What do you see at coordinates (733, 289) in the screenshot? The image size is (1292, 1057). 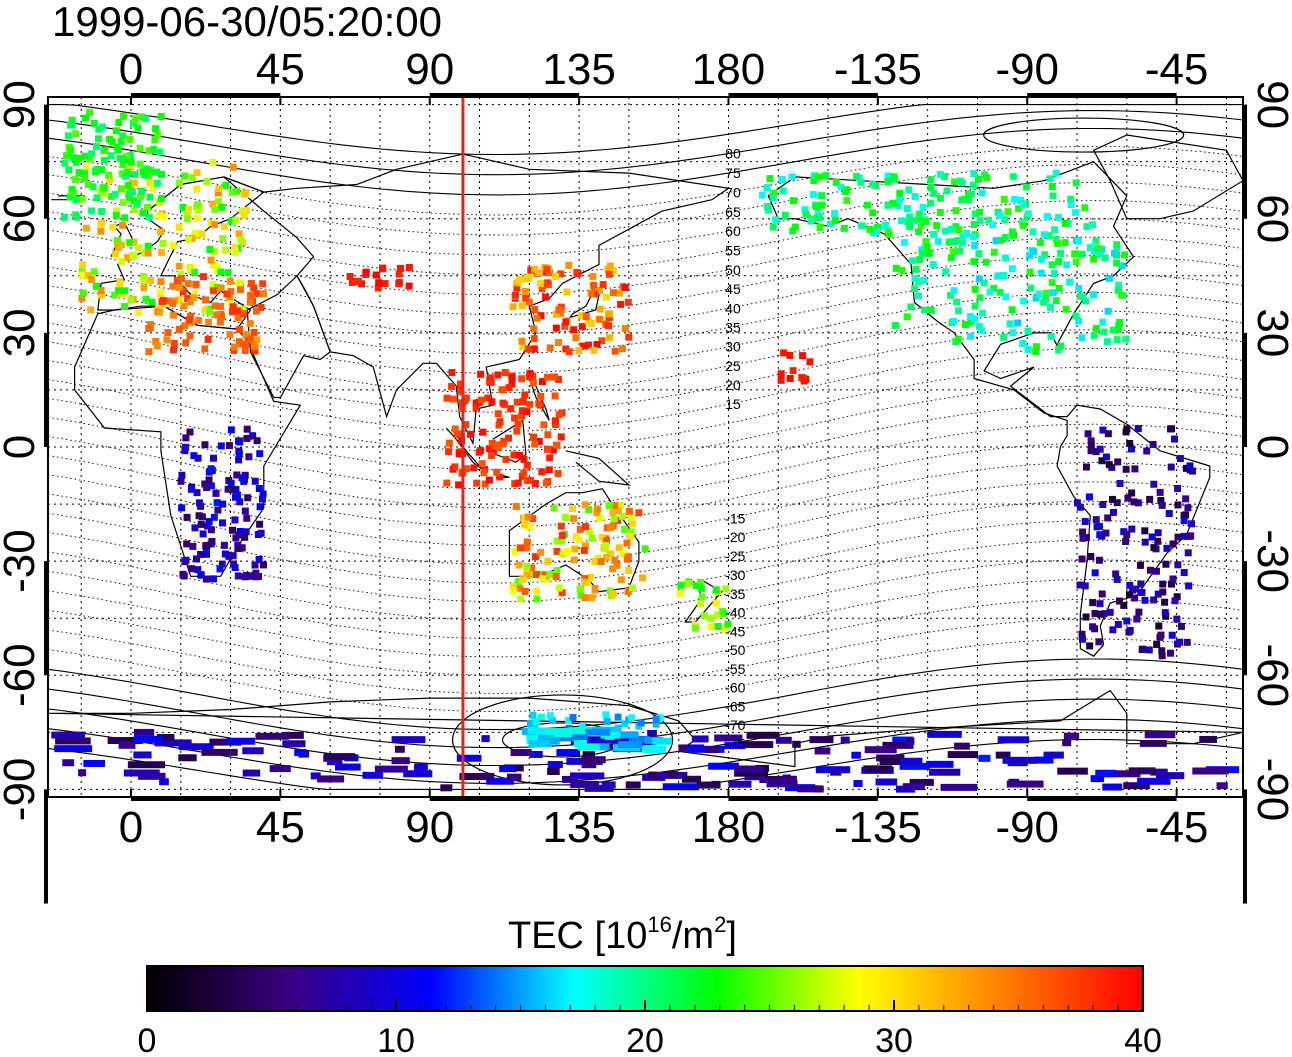 I see `contour-label: 45` at bounding box center [733, 289].